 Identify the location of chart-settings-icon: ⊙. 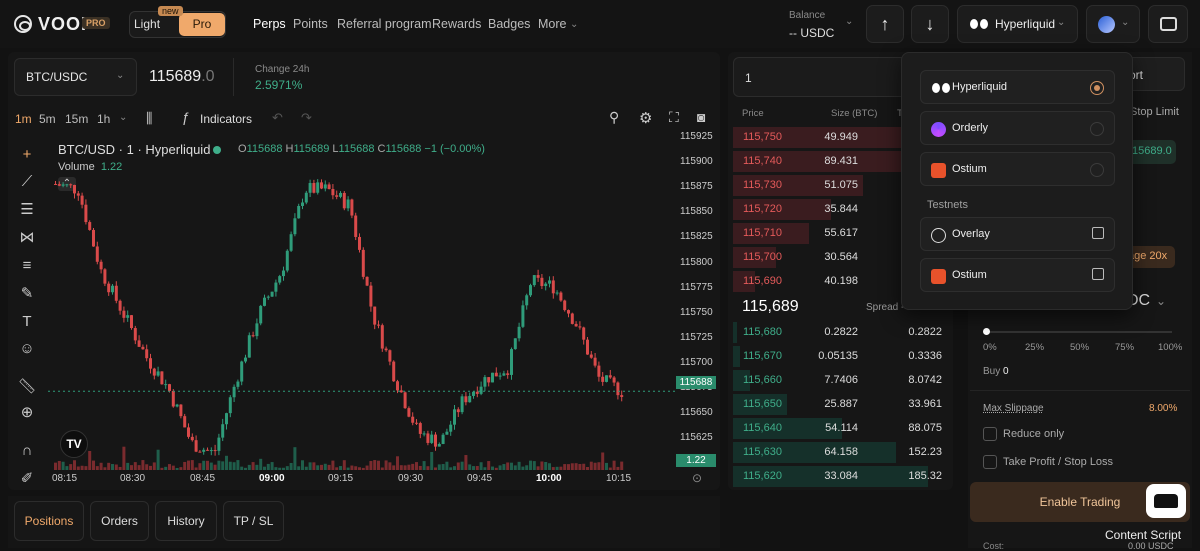
(697, 478).